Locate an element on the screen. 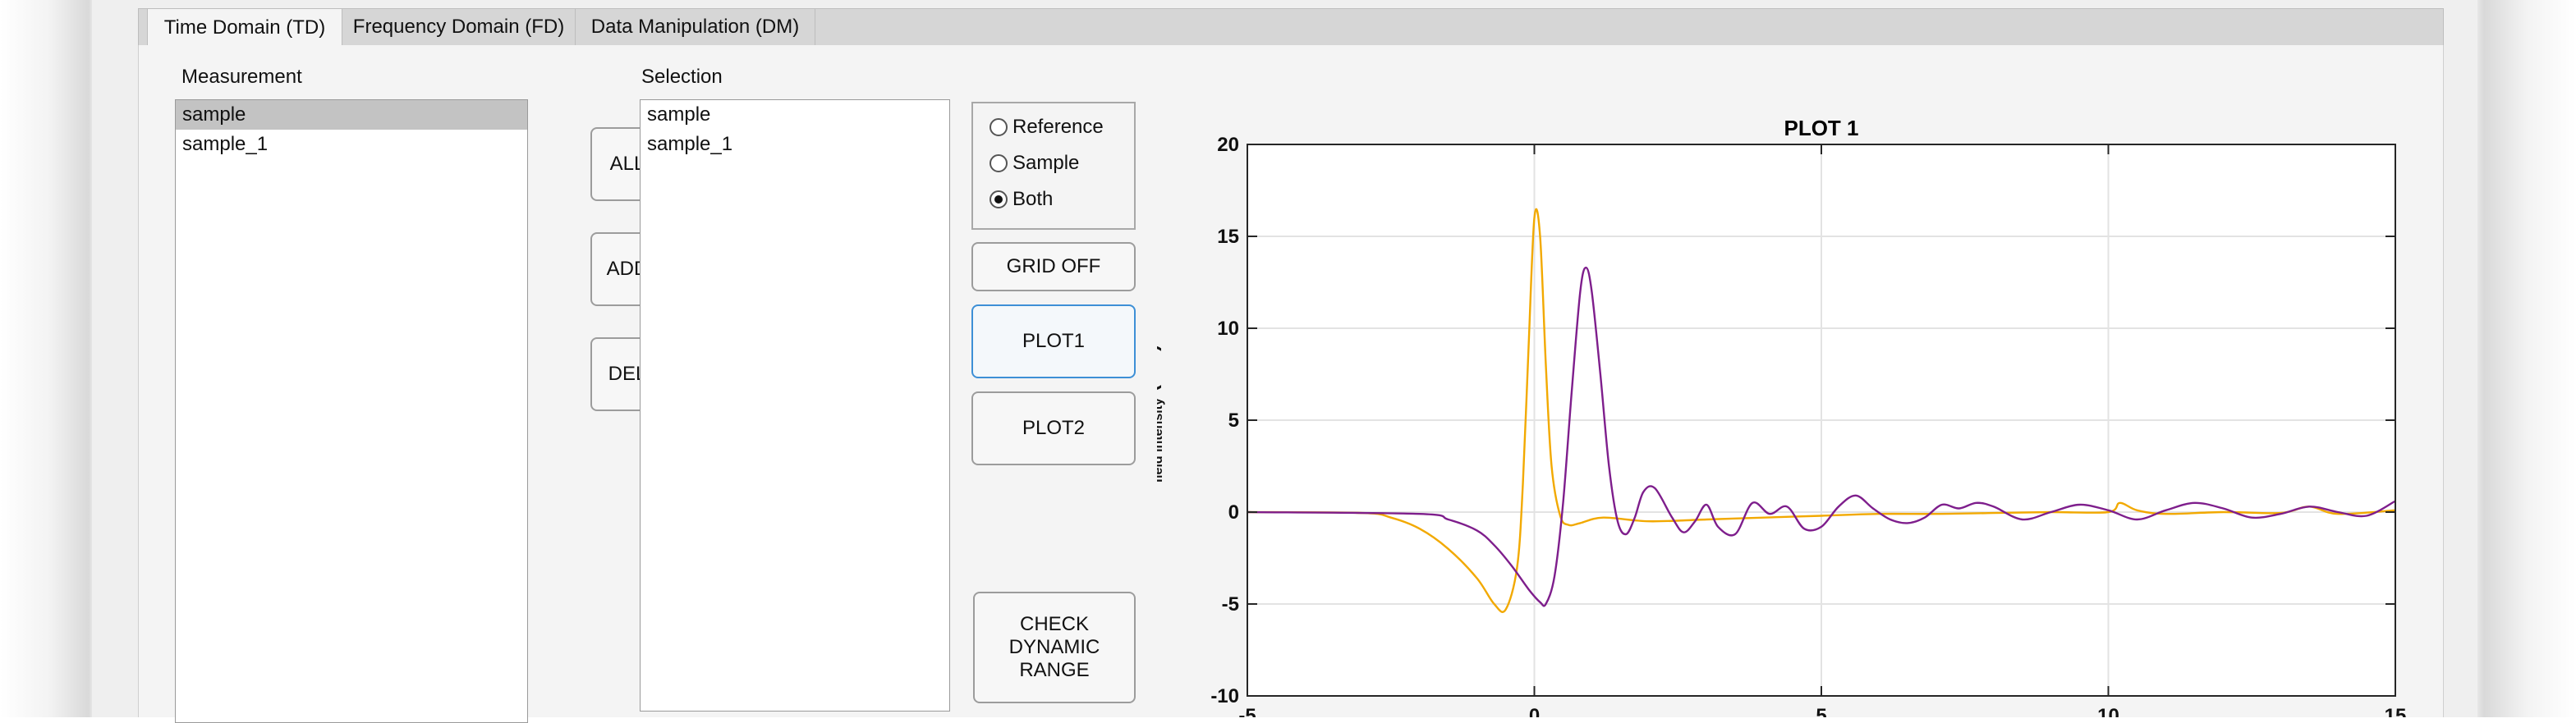  y-axis-label-sub: field intensity is located at coordinates (1161, 440).